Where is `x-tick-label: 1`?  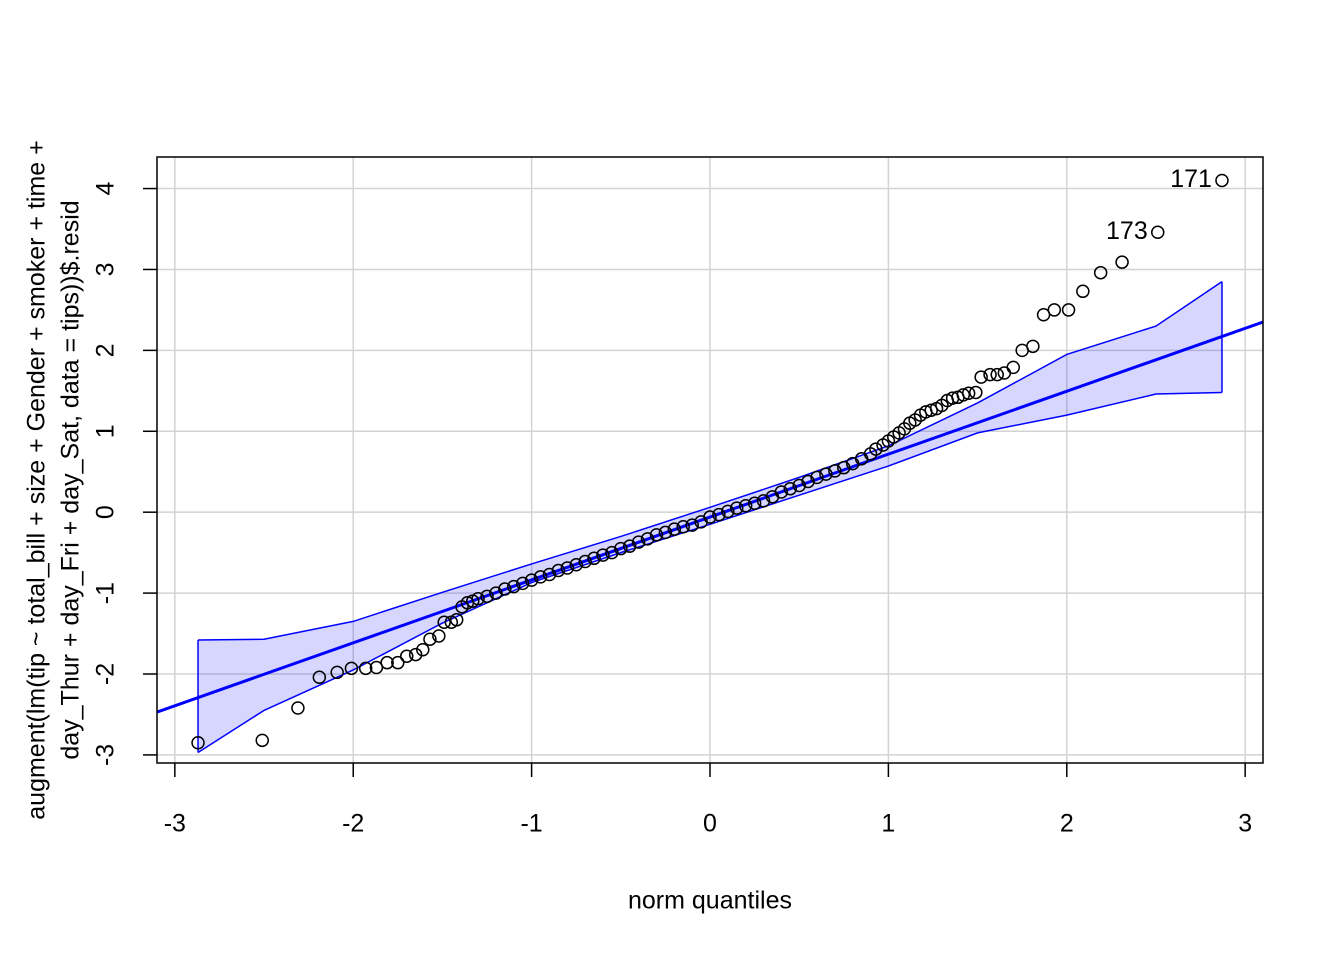
x-tick-label: 1 is located at coordinates (888, 824).